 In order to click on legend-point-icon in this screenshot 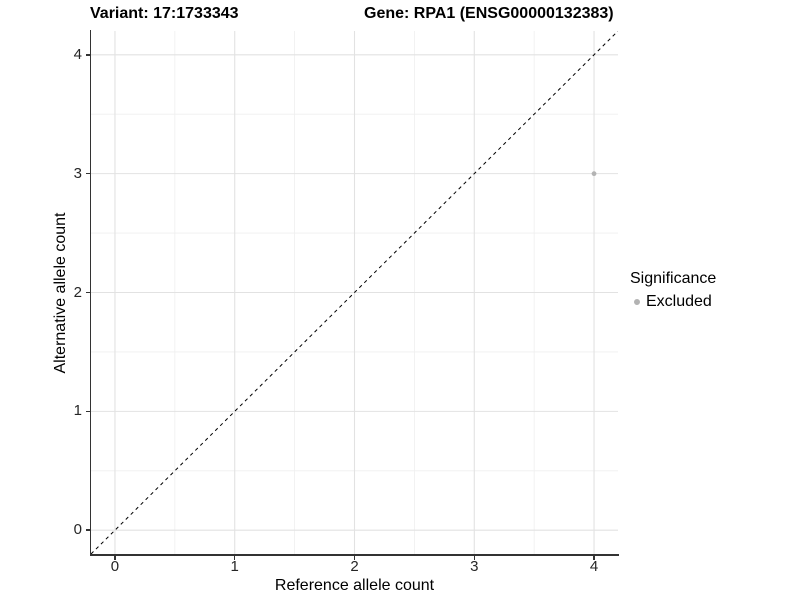, I will do `click(637, 302)`.